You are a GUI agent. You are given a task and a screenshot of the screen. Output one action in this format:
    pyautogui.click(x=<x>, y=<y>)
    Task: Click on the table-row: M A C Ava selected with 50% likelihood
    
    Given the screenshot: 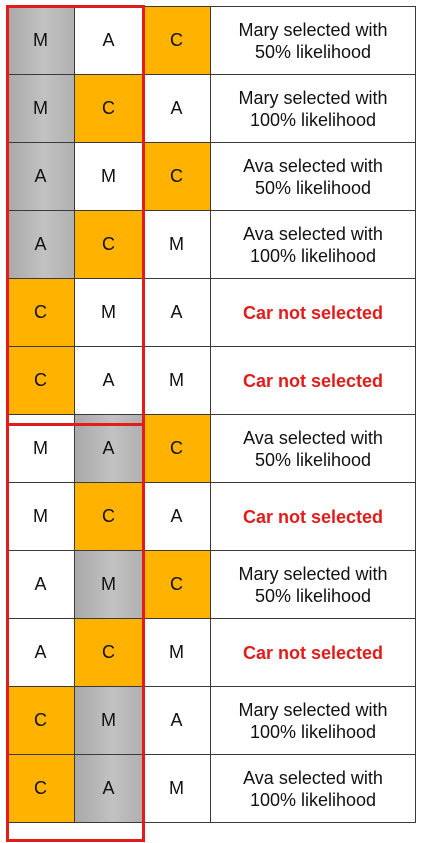 What is the action you would take?
    pyautogui.click(x=211, y=448)
    